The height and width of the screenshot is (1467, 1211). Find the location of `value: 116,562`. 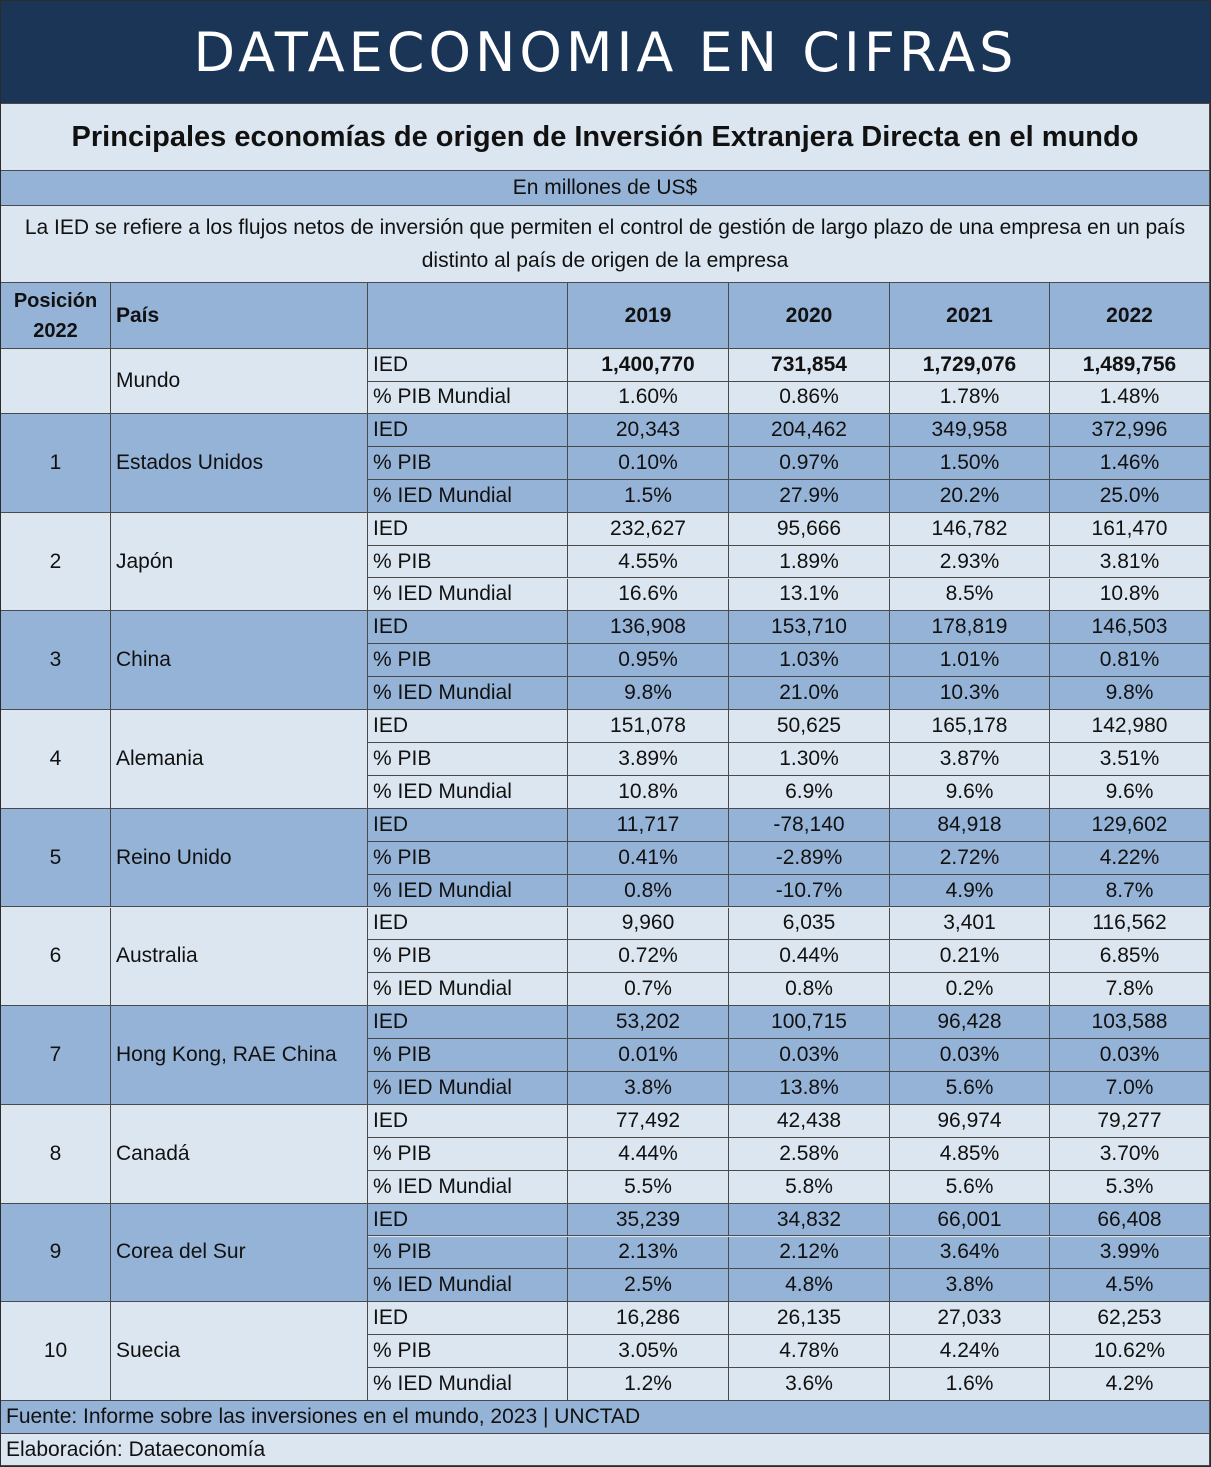

value: 116,562 is located at coordinates (1129, 923).